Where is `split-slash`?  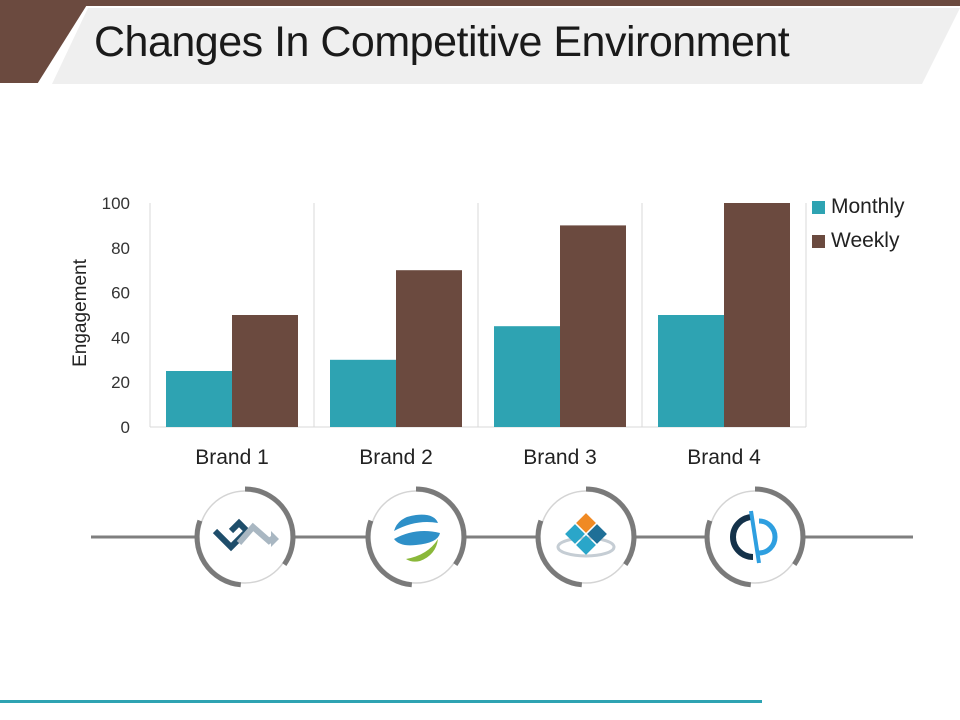 split-slash is located at coordinates (755, 537).